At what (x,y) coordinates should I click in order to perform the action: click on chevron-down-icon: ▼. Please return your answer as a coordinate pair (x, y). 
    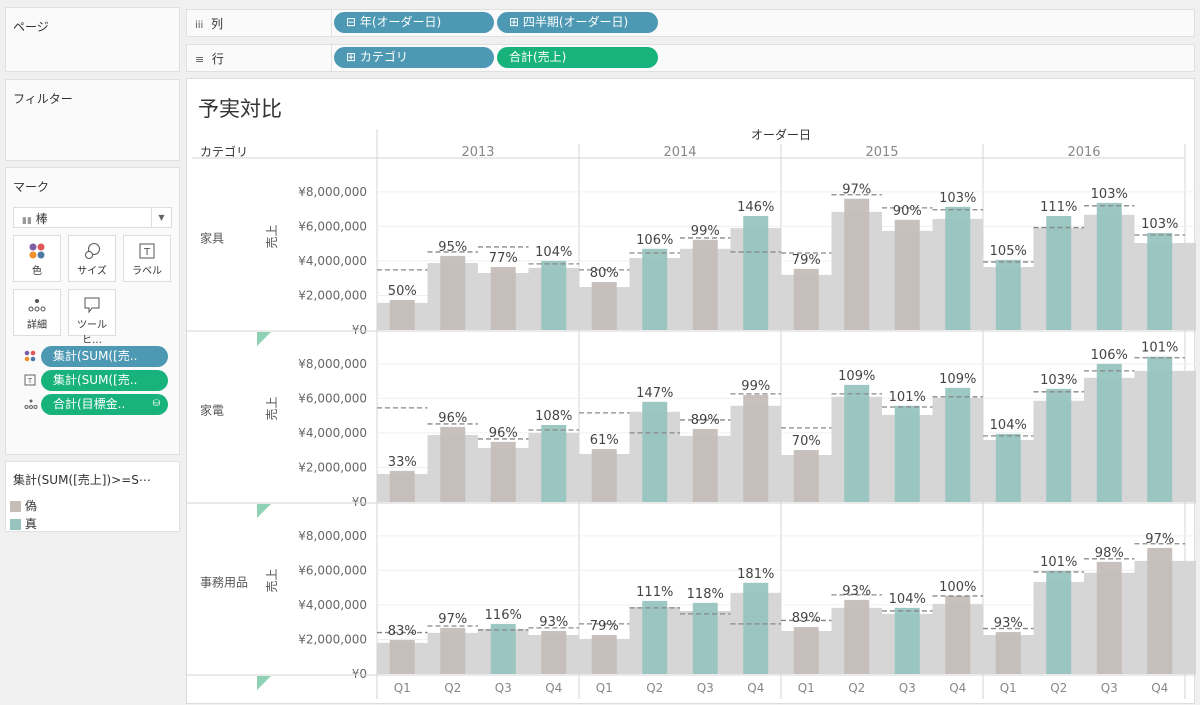
    Looking at the image, I should click on (161, 217).